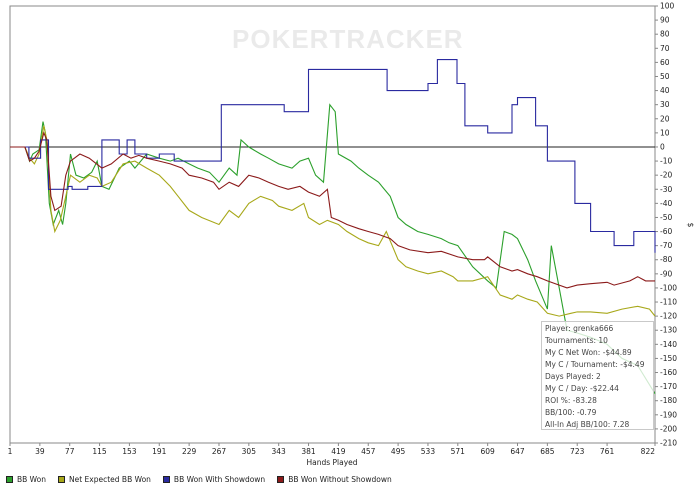 The height and width of the screenshot is (495, 700). I want to click on y-axis-title: $, so click(690, 225).